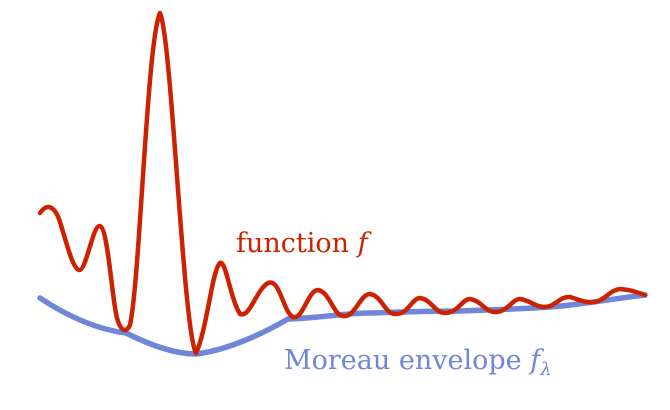  I want to click on function-symbol: f, so click(362, 243).